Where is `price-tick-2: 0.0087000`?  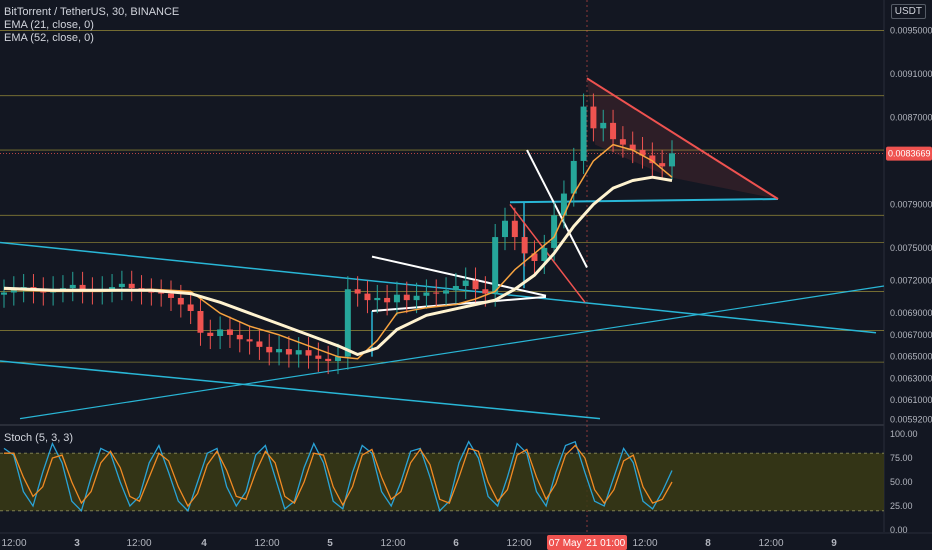 price-tick-2: 0.0087000 is located at coordinates (911, 117).